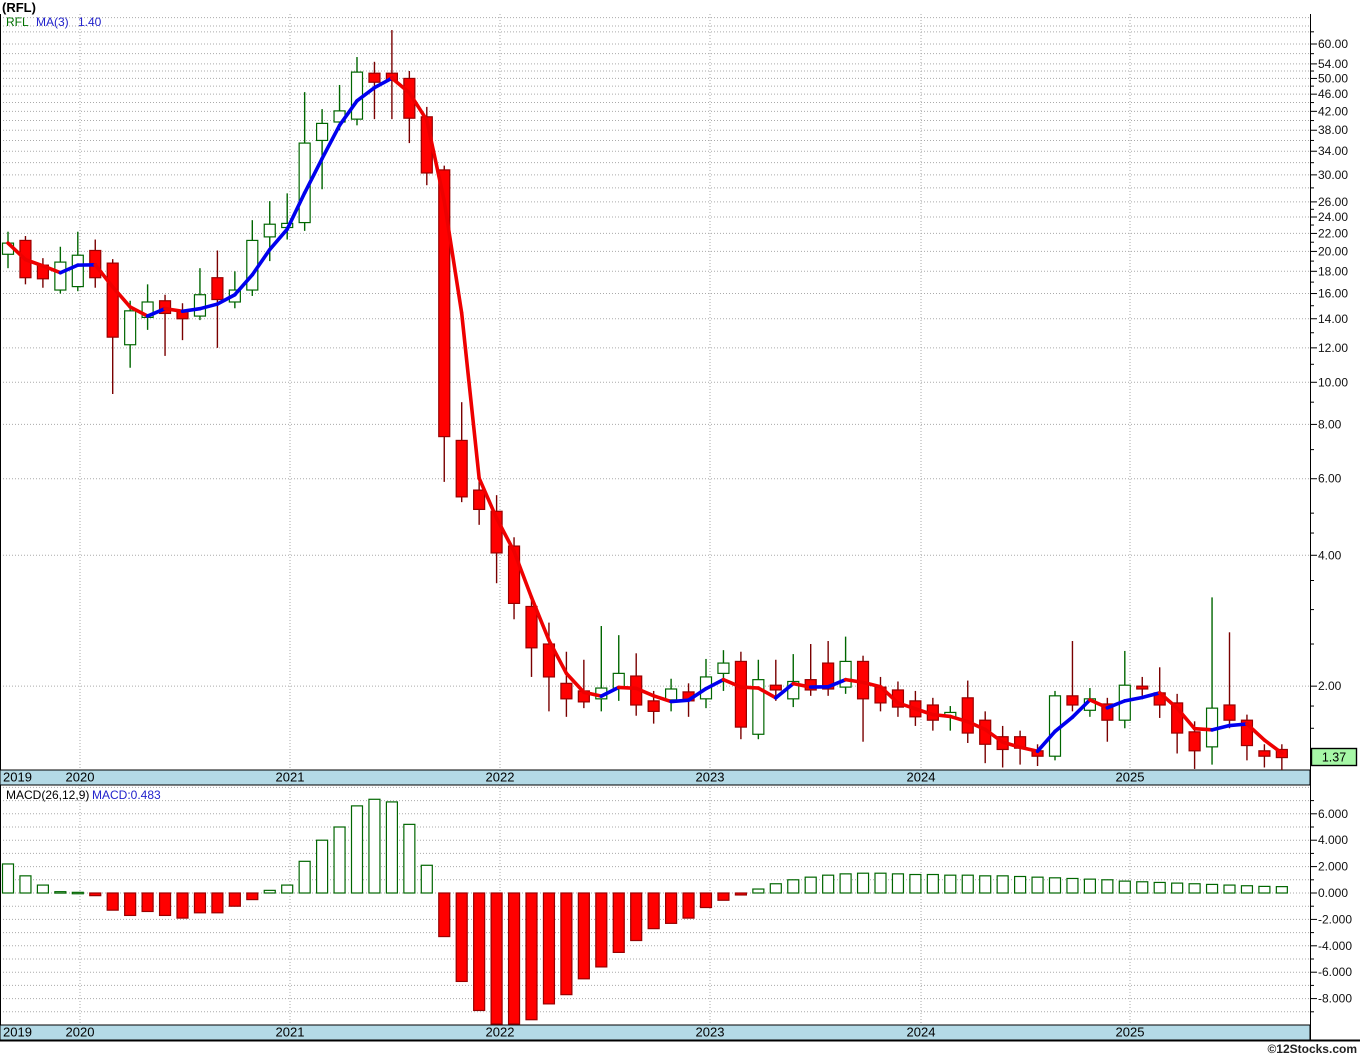  I want to click on year-label: 2020, so click(80, 777).